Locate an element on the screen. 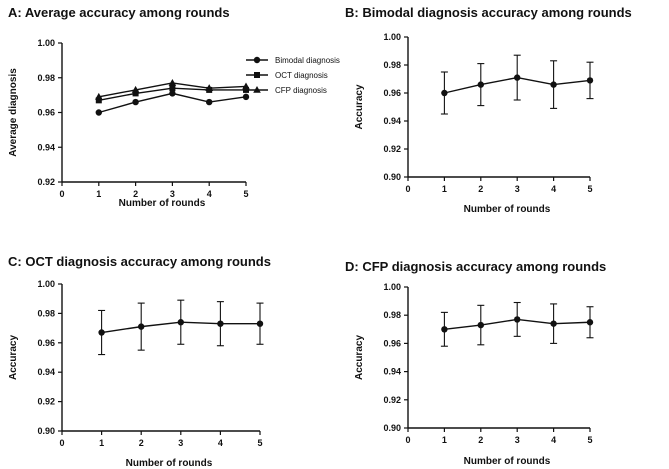 Image resolution: width=669 pixels, height=469 pixels. panel-d-title: D: CFP diagnosis accuracy among rounds is located at coordinates (475, 266).